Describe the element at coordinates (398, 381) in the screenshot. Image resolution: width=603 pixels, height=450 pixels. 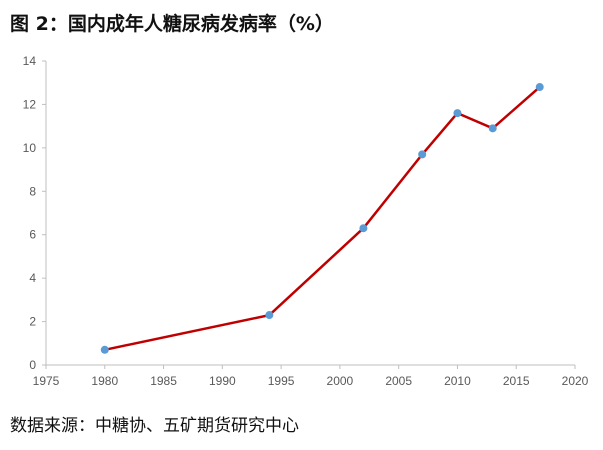
I see `x-tick-label: 2005` at that location.